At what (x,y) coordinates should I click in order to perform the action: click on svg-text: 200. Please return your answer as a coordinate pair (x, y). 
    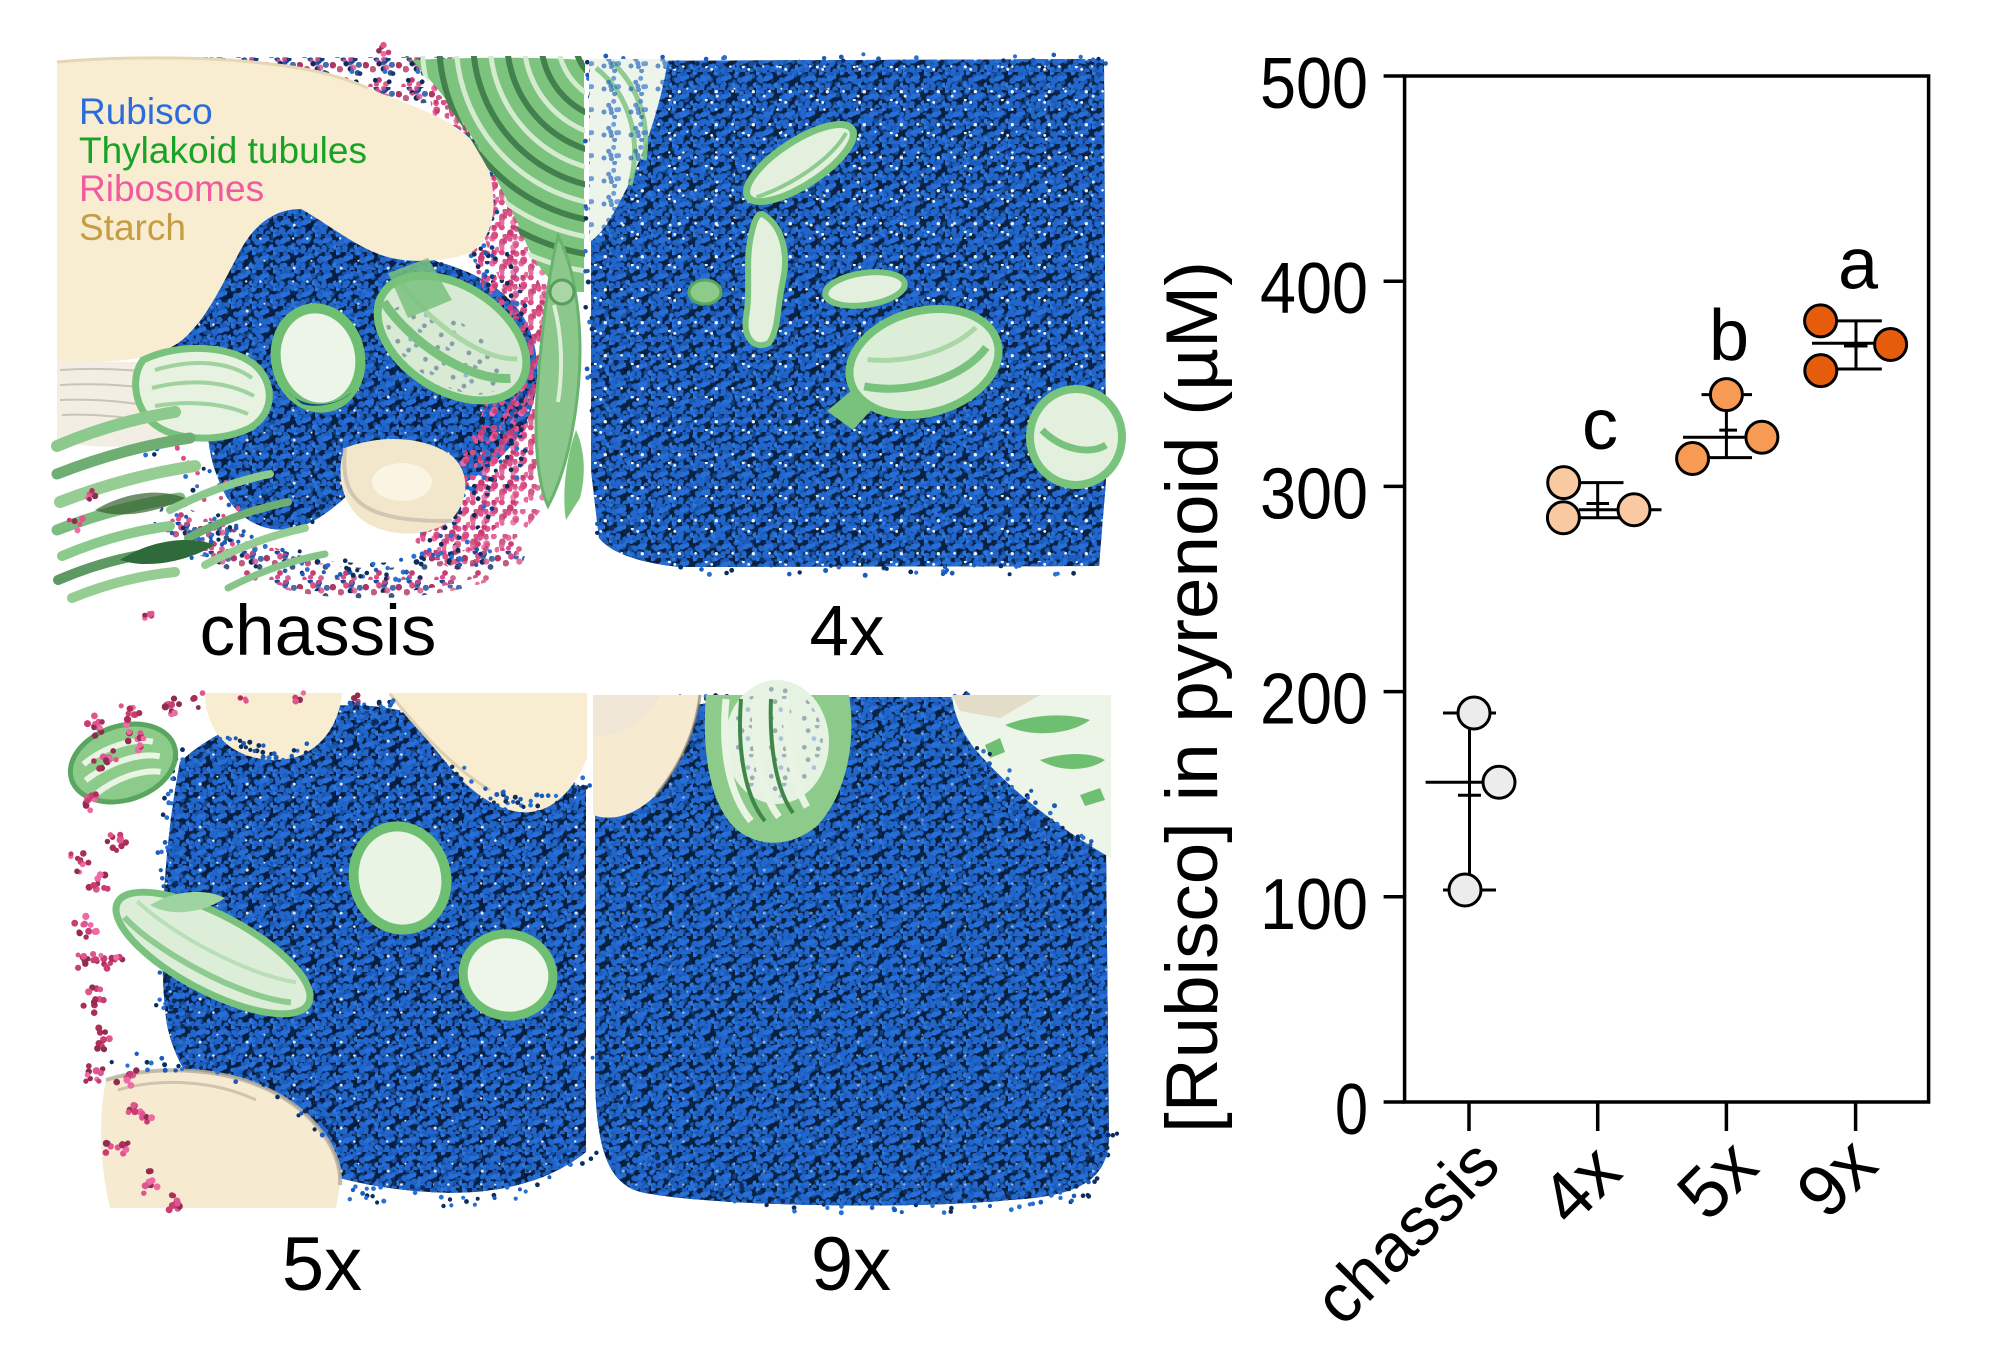
    Looking at the image, I should click on (1314, 700).